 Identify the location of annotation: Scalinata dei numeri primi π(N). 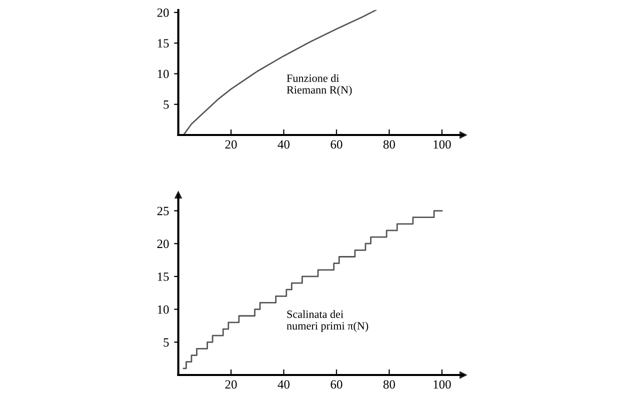
(327, 321).